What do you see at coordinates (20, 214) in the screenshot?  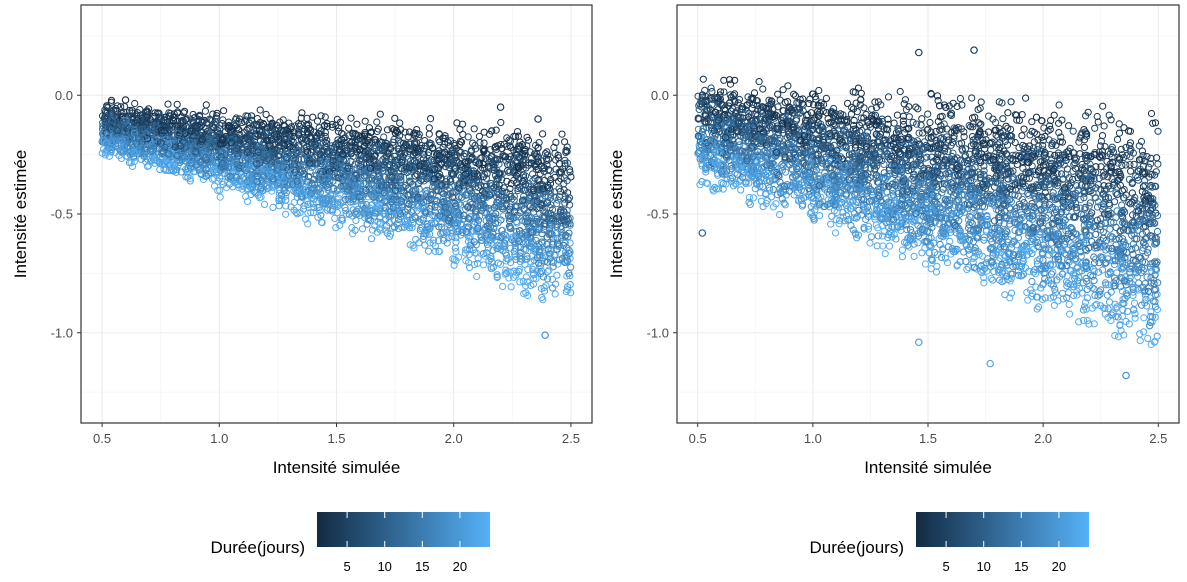 I see `y-axis-title: Intensité estimée` at bounding box center [20, 214].